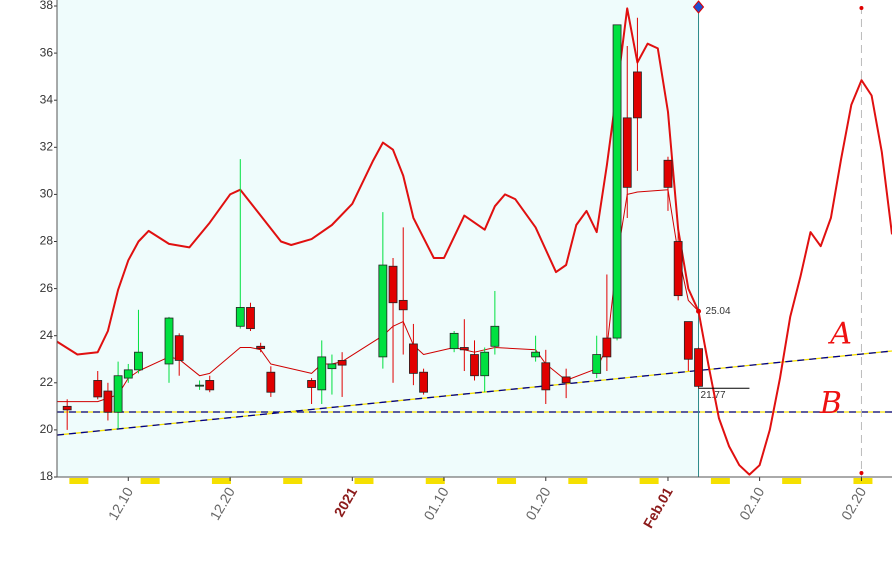  I want to click on vline-diamond, so click(698, 7).